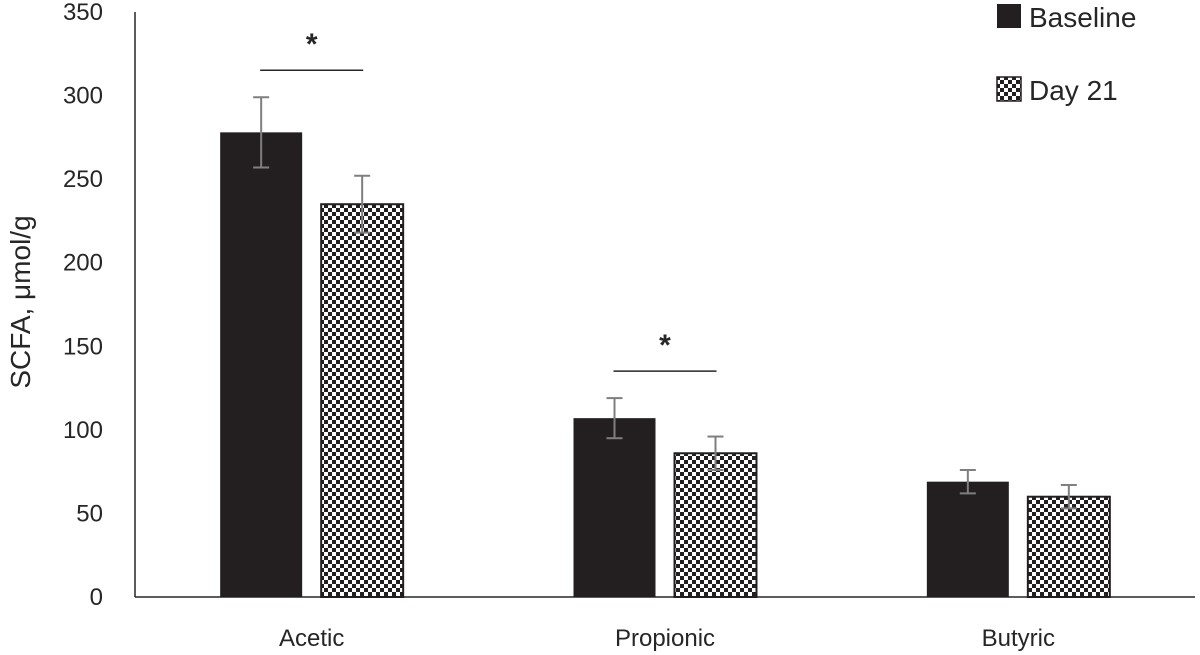  Describe the element at coordinates (311, 638) in the screenshot. I see `x-category-label: Acetic` at that location.